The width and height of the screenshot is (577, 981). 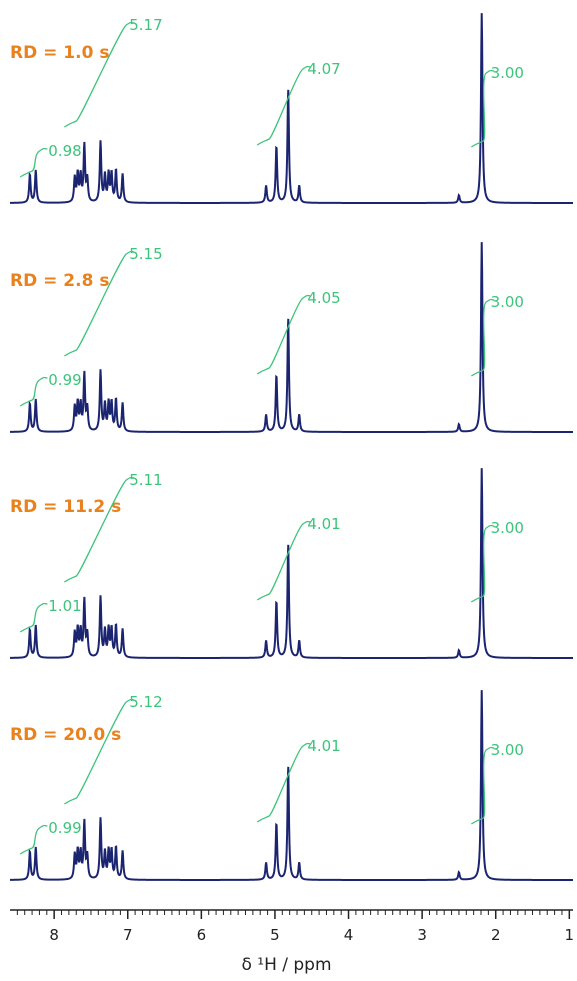 What do you see at coordinates (145, 254) in the screenshot?
I see `integral-value: 5.15` at bounding box center [145, 254].